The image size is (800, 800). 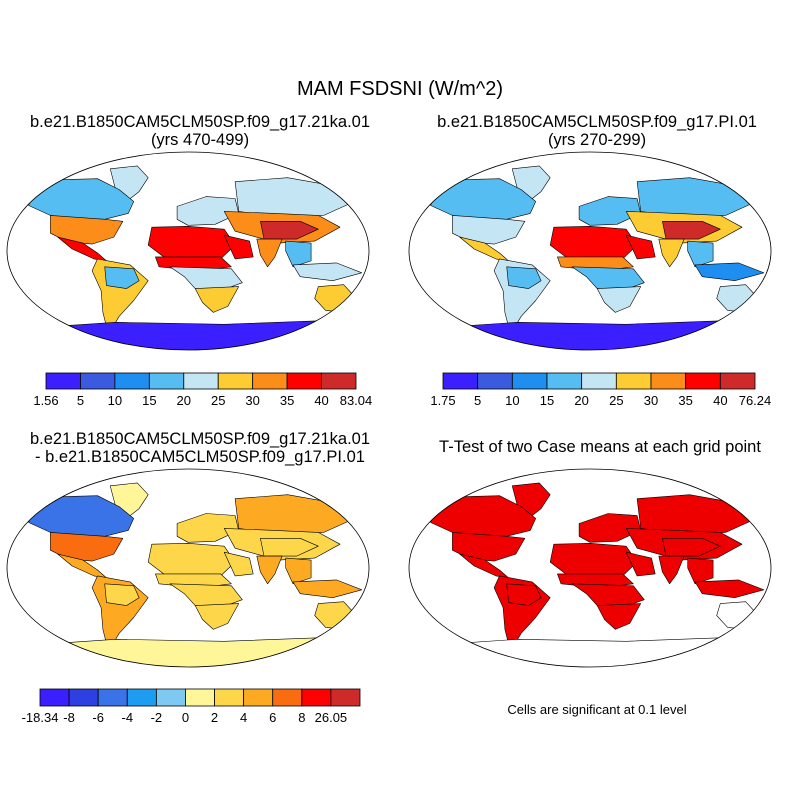 I want to click on map-land, so click(x=590, y=574).